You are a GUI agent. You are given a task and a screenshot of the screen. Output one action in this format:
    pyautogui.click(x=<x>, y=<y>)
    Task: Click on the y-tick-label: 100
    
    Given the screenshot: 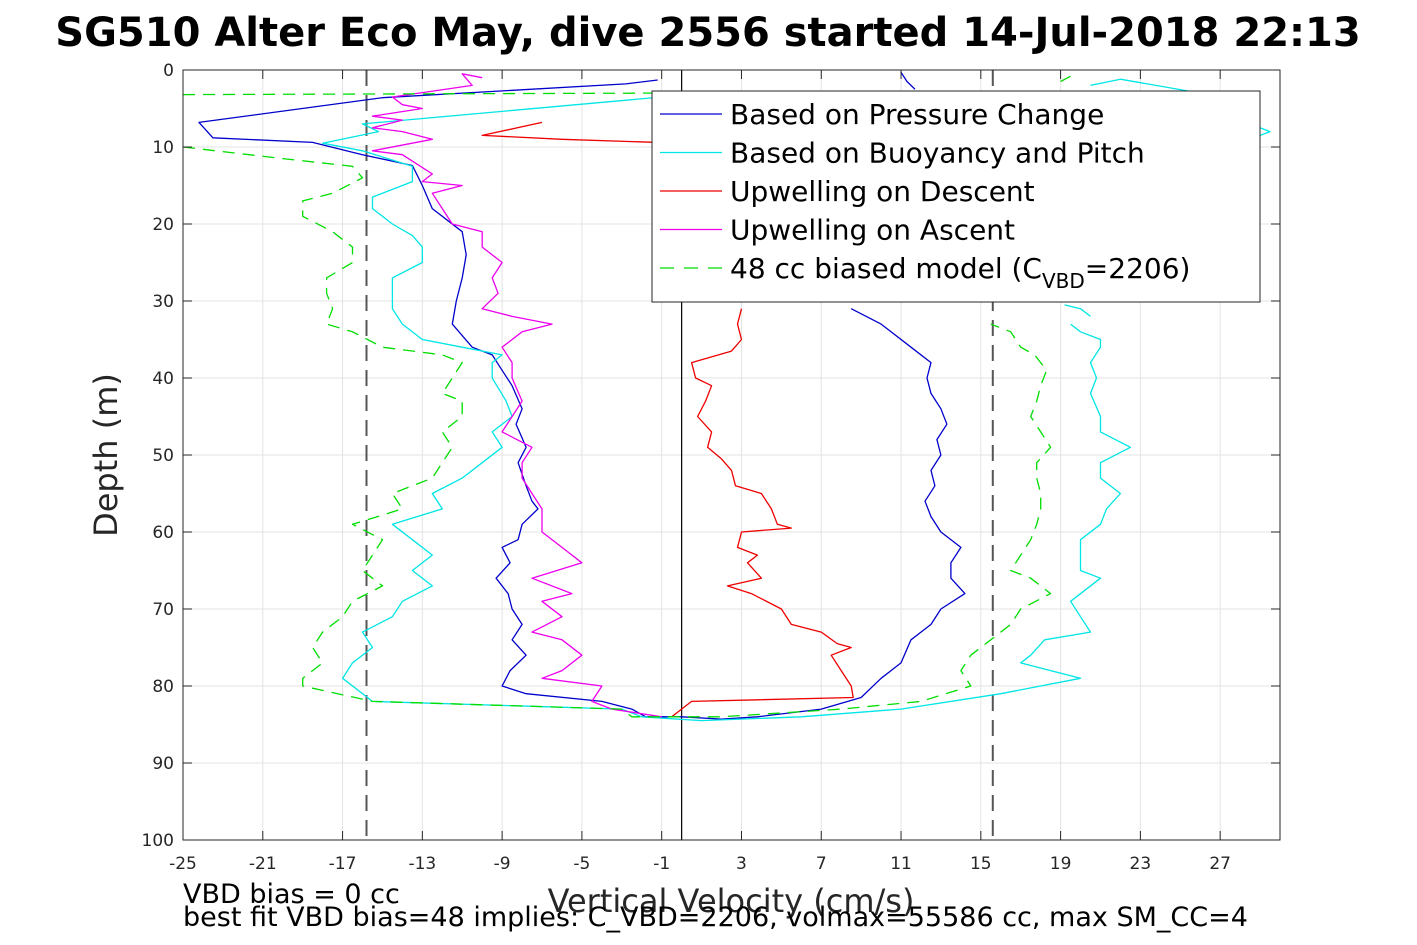 What is the action you would take?
    pyautogui.click(x=158, y=841)
    